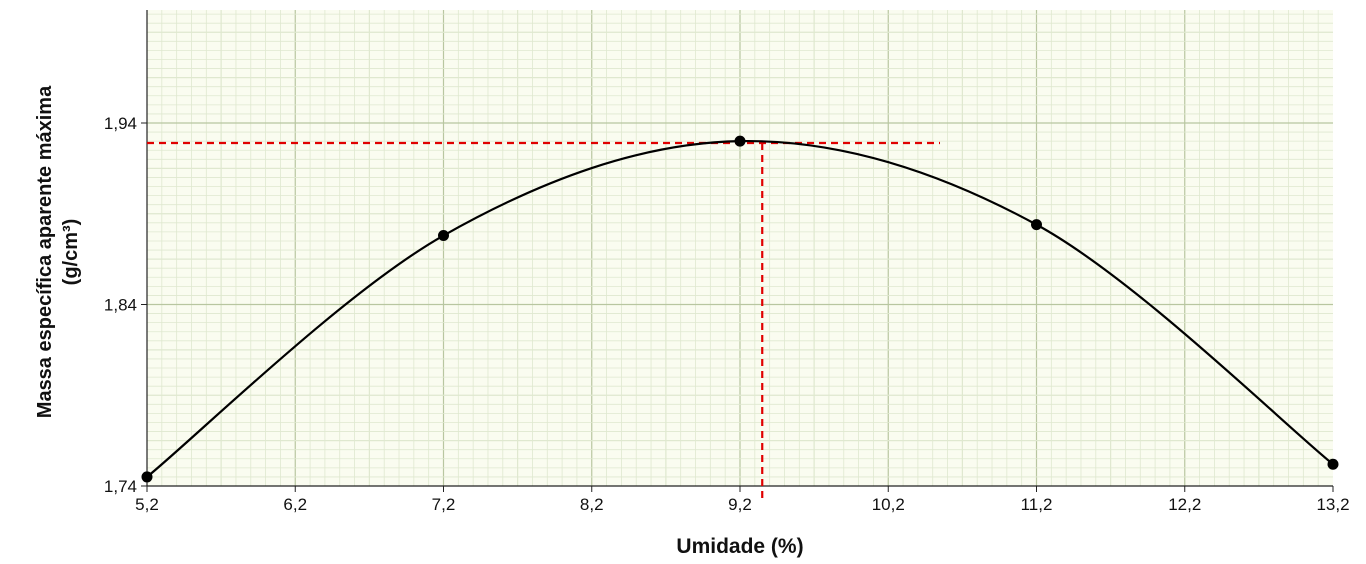 The width and height of the screenshot is (1366, 564). Describe the element at coordinates (888, 504) in the screenshot. I see `x-tick-label: 10,2` at that location.